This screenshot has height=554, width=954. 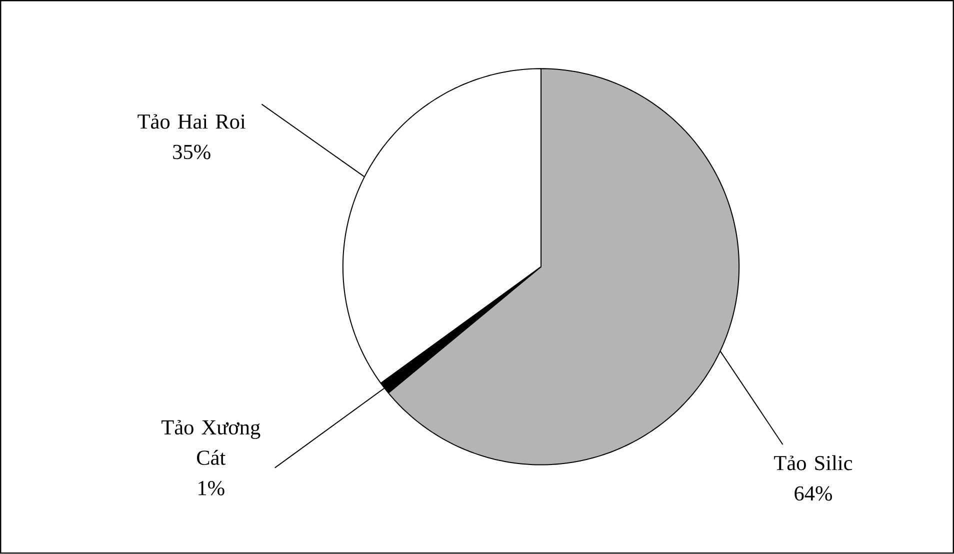 I want to click on slice-label: Tảo Hai Roi, so click(x=192, y=121).